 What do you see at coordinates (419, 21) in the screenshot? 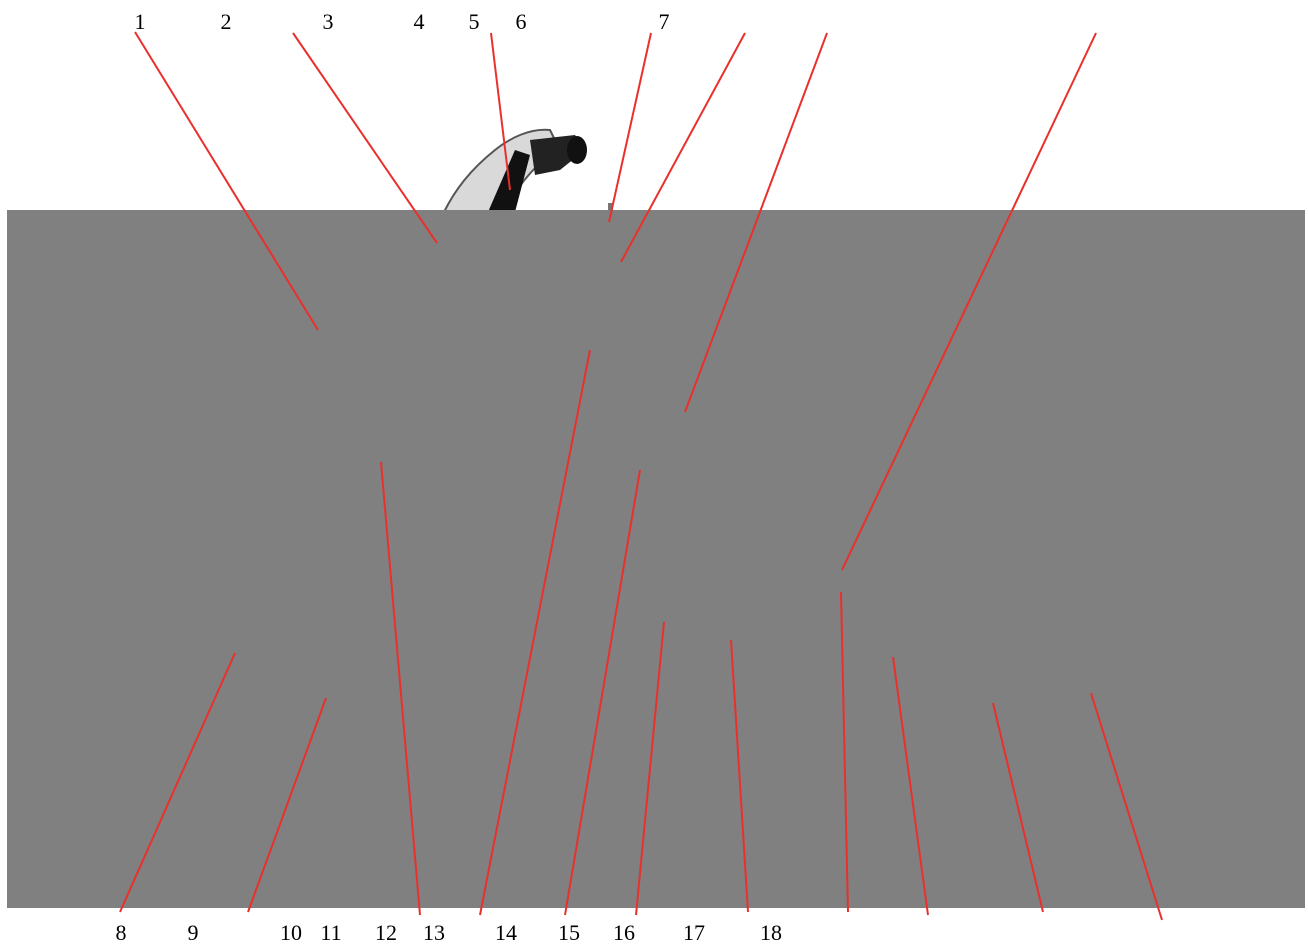
I see `callout-number: 4` at bounding box center [419, 21].